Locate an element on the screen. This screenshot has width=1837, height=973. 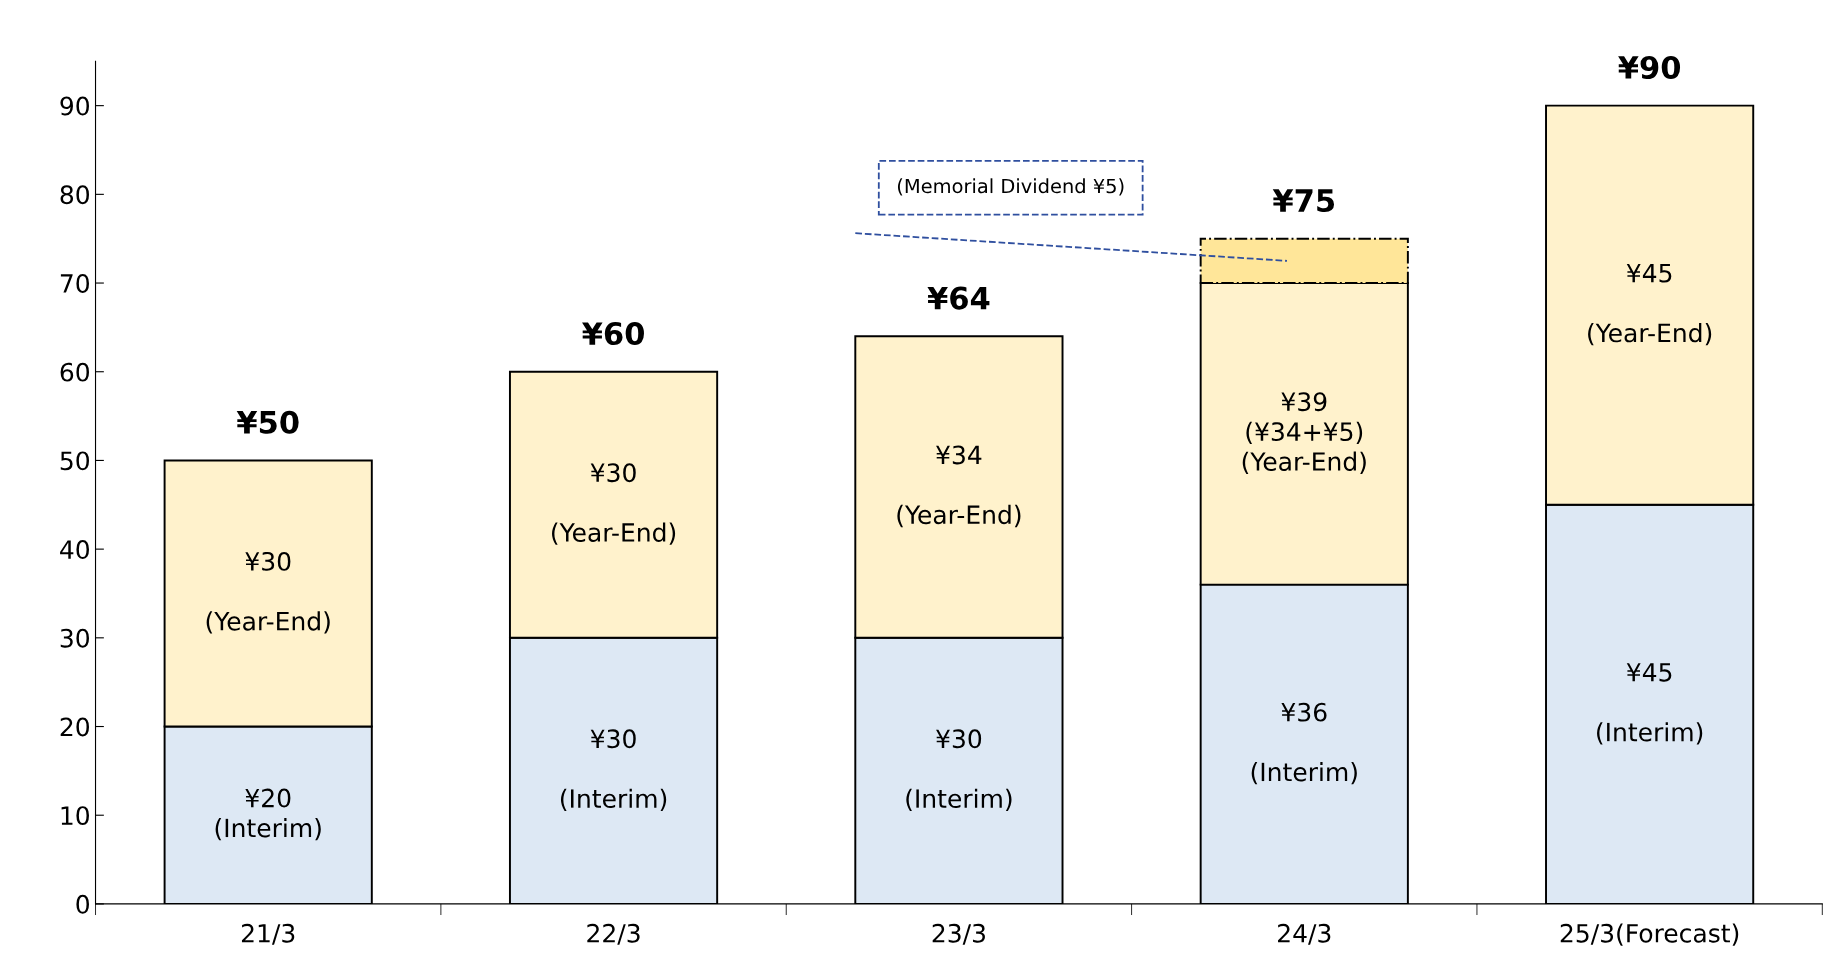
y-tick-label: 50 is located at coordinates (74, 461).